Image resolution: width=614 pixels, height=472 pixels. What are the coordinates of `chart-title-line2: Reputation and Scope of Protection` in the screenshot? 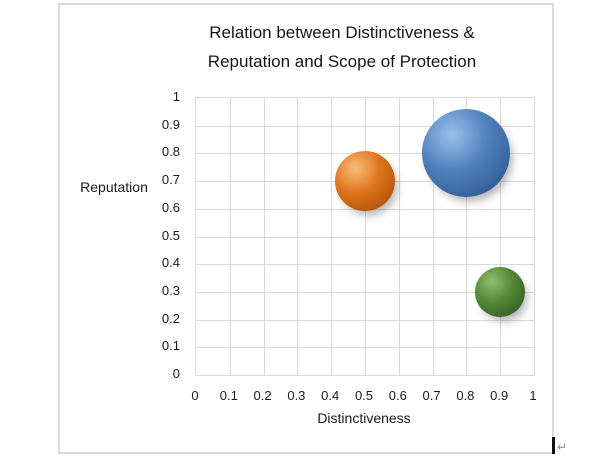 It's located at (342, 61).